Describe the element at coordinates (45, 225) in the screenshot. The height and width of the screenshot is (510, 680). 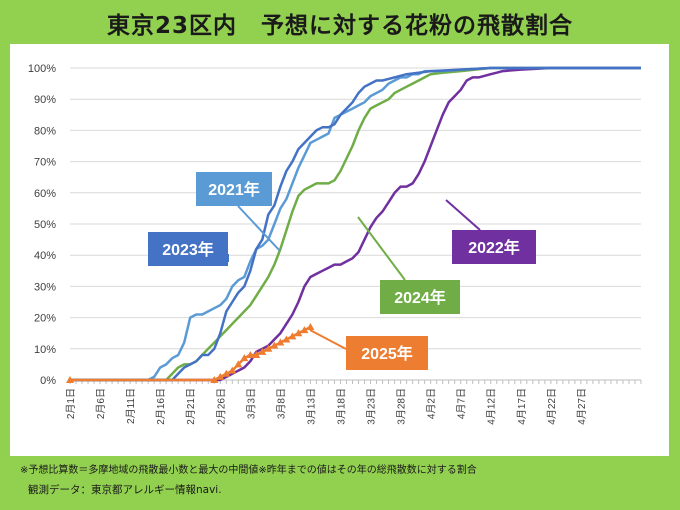
I see `y-tick-label: 50%` at that location.